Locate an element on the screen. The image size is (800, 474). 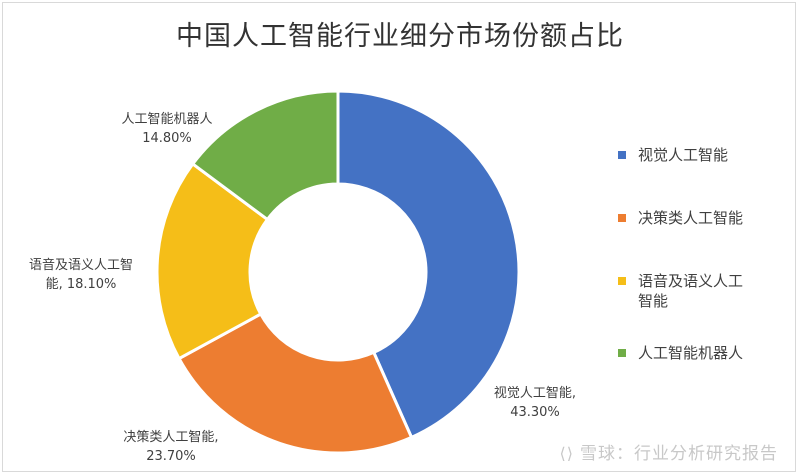
watermark: ⟨⟩ 雪球：行业分析研究报告 is located at coordinates (669, 451).